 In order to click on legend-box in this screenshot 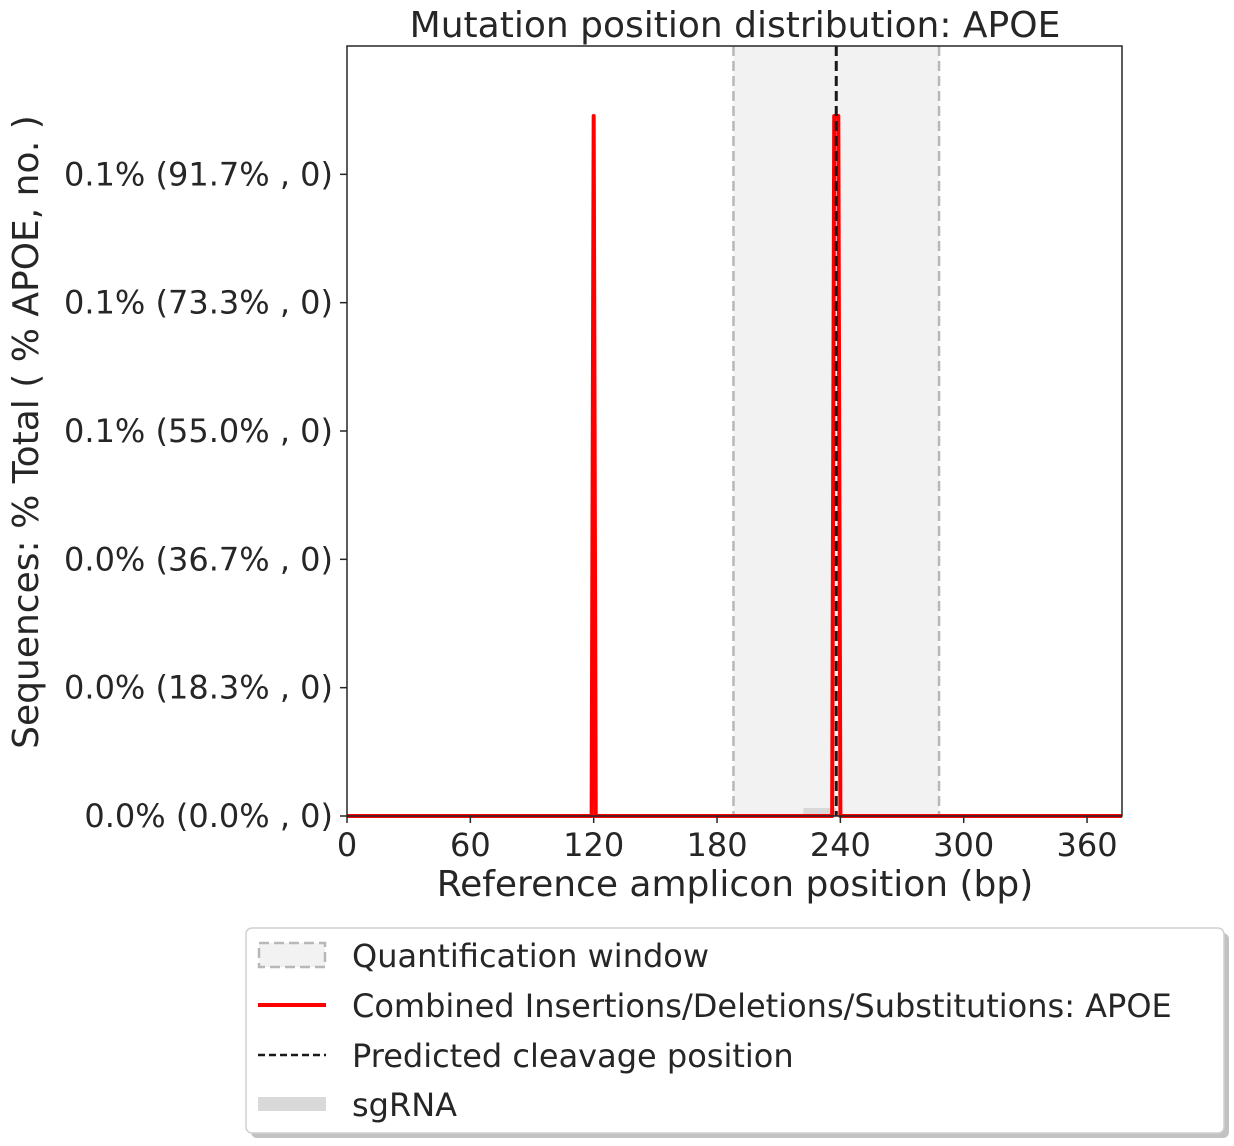, I will do `click(735, 1030)`.